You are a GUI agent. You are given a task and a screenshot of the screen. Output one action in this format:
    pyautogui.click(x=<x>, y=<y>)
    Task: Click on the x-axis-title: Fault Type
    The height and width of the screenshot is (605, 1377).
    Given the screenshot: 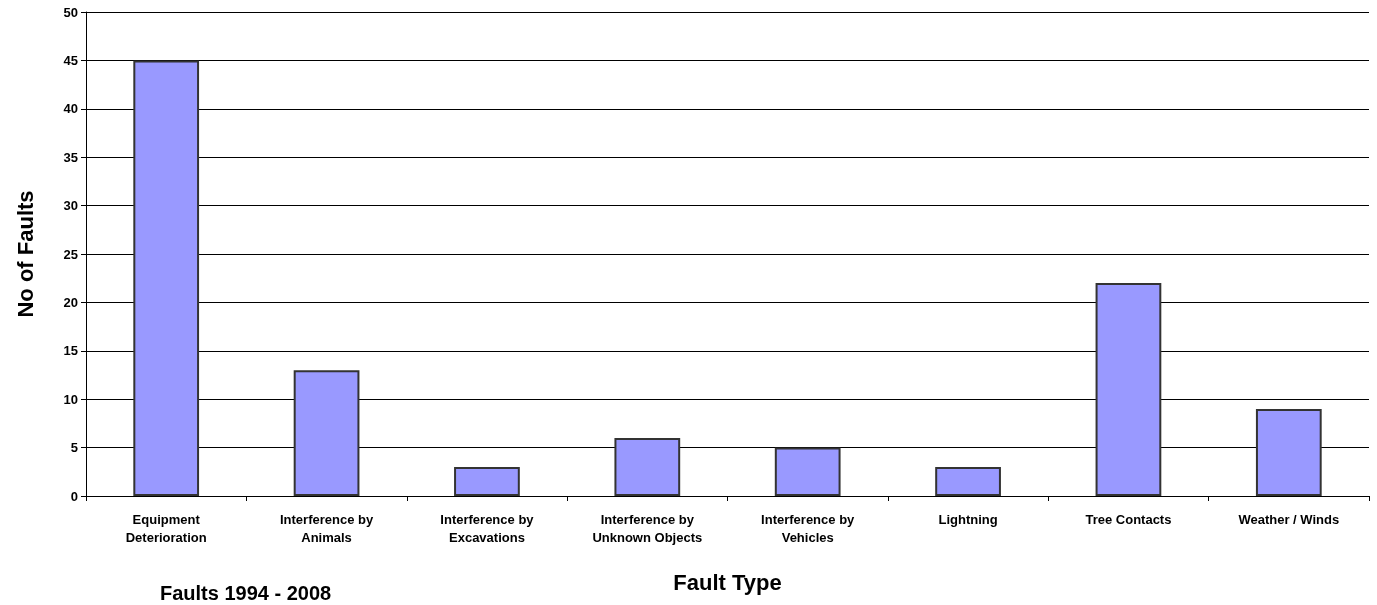 What is the action you would take?
    pyautogui.click(x=727, y=582)
    